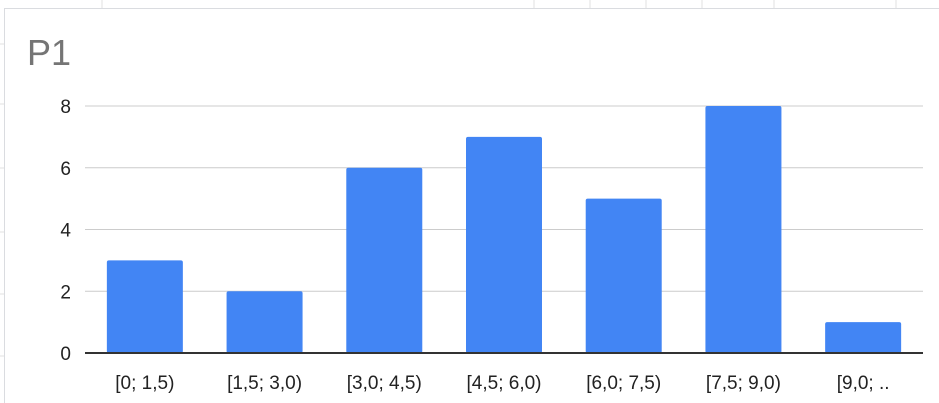 This screenshot has width=939, height=403. What do you see at coordinates (264, 383) in the screenshot?
I see `x-tick-label: [1,5; 3,0)` at bounding box center [264, 383].